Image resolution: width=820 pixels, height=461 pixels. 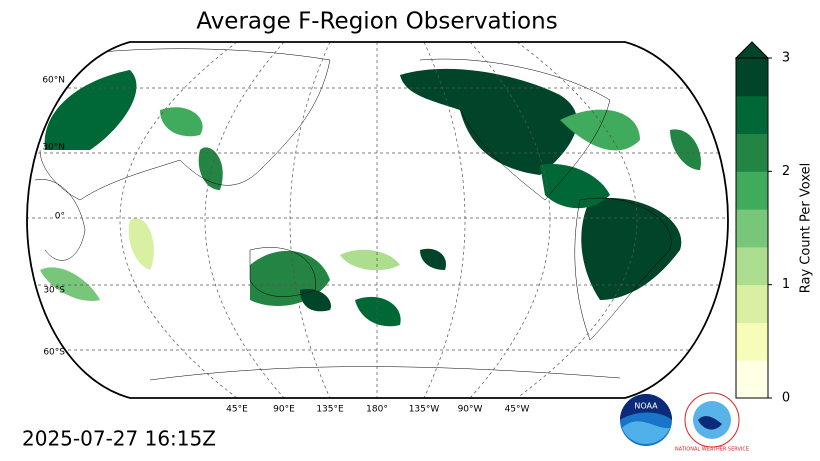 What do you see at coordinates (119, 439) in the screenshot?
I see `timestamp: 2025-07-27 16:15Z` at bounding box center [119, 439].